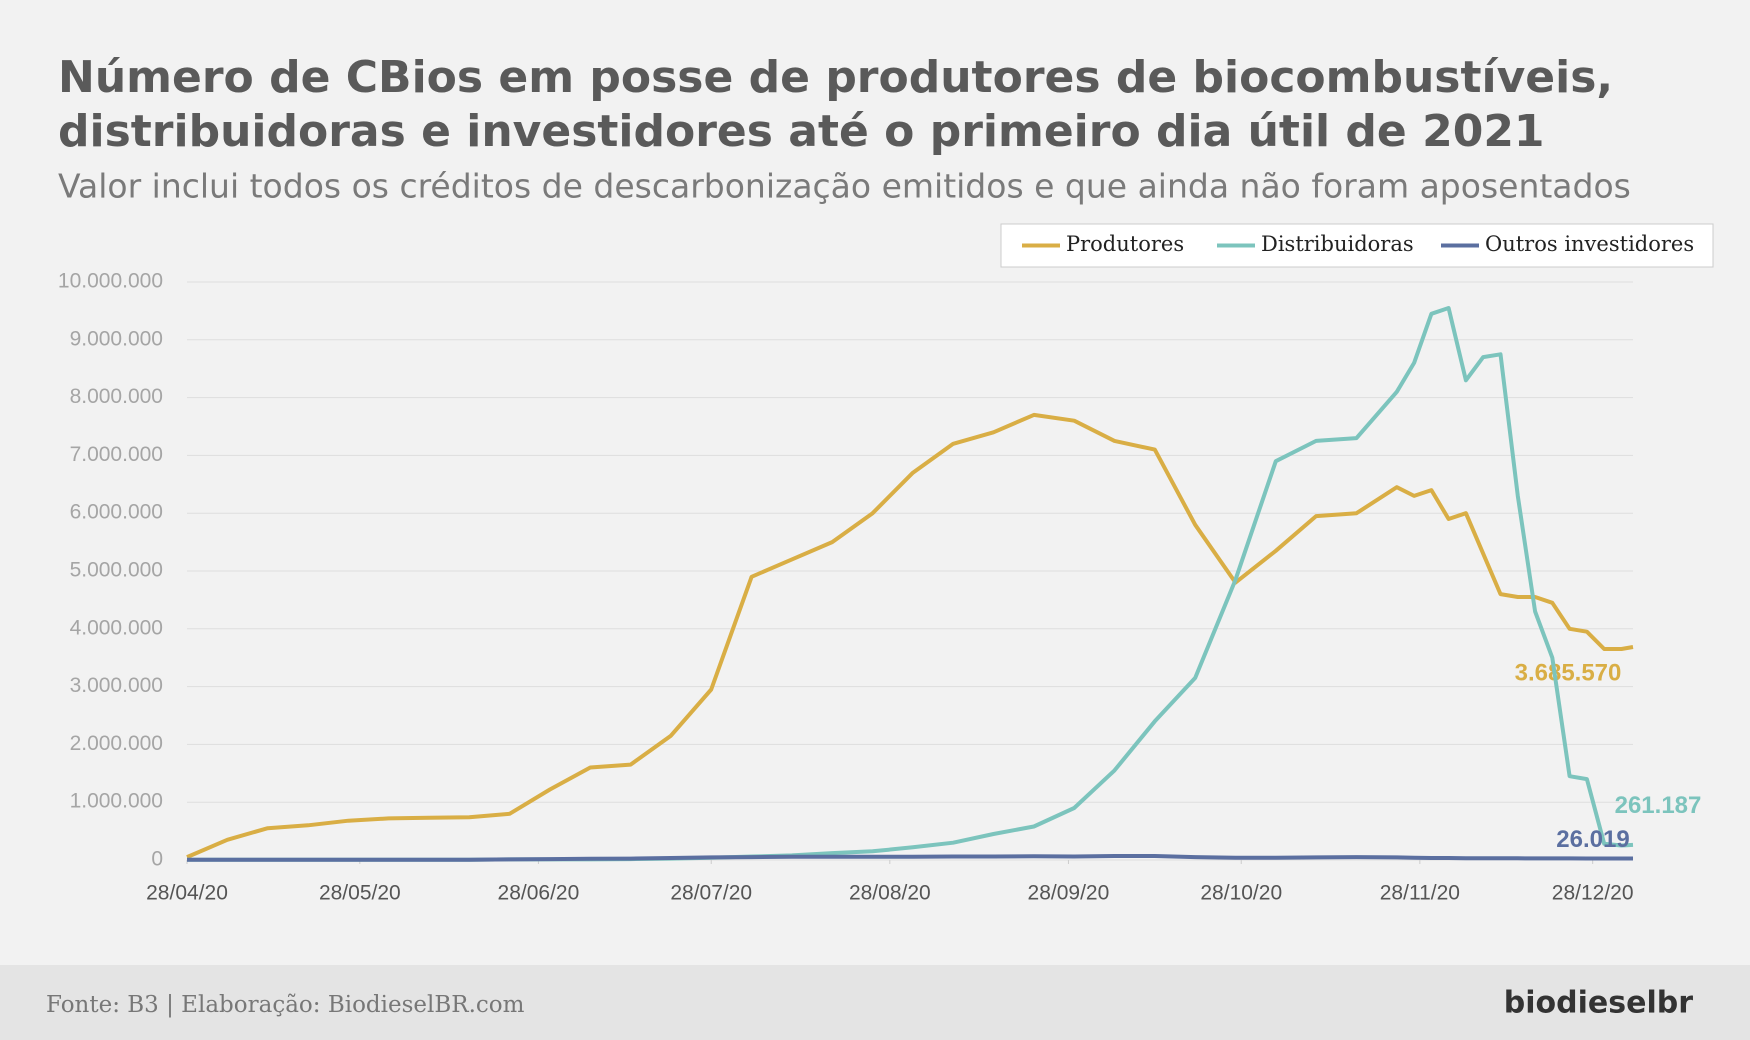 Image resolution: width=1750 pixels, height=1040 pixels. What do you see at coordinates (116, 338) in the screenshot?
I see `y-tick-label: 9.000.000` at bounding box center [116, 338].